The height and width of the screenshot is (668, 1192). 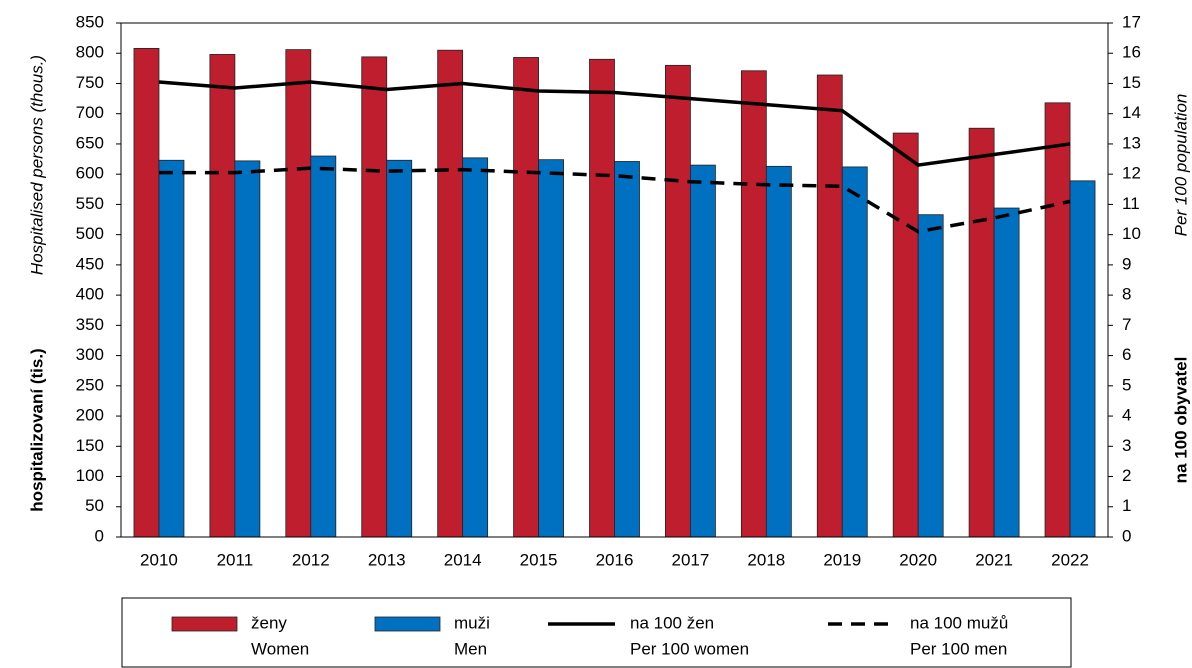 I want to click on y2-tick-label: 12, so click(x=1131, y=173).